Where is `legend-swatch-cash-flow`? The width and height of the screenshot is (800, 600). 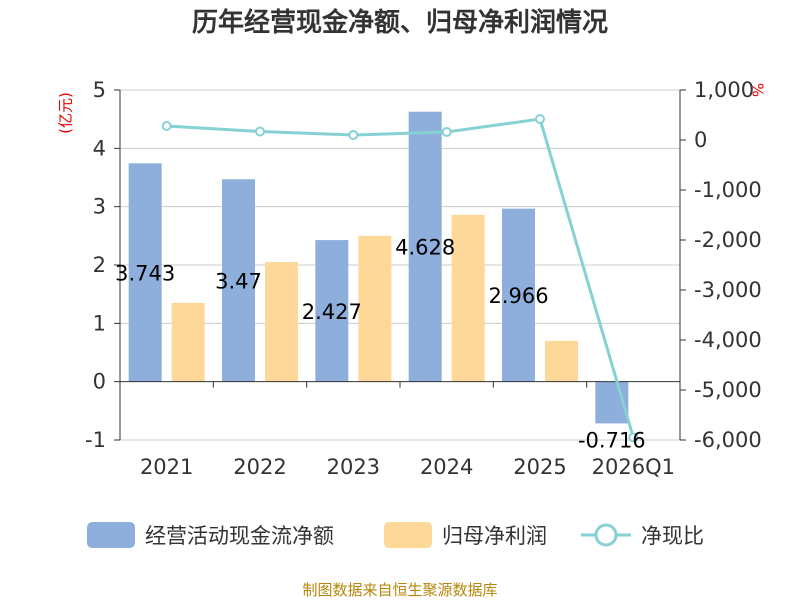 legend-swatch-cash-flow is located at coordinates (111, 535).